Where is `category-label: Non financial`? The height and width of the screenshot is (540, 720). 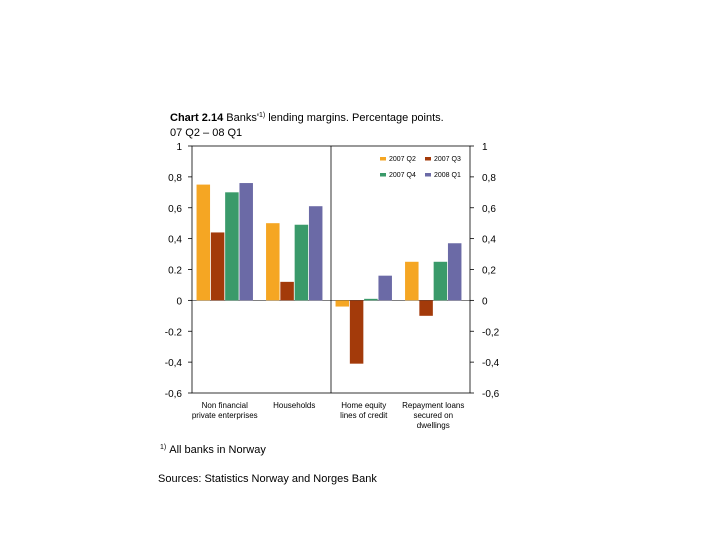 category-label: Non financial is located at coordinates (225, 405).